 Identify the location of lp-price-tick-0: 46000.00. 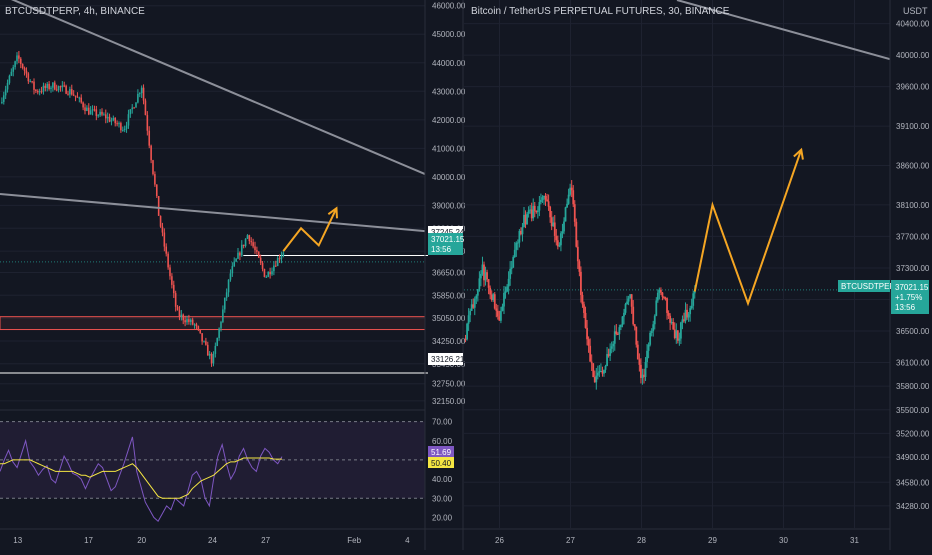
(449, 6).